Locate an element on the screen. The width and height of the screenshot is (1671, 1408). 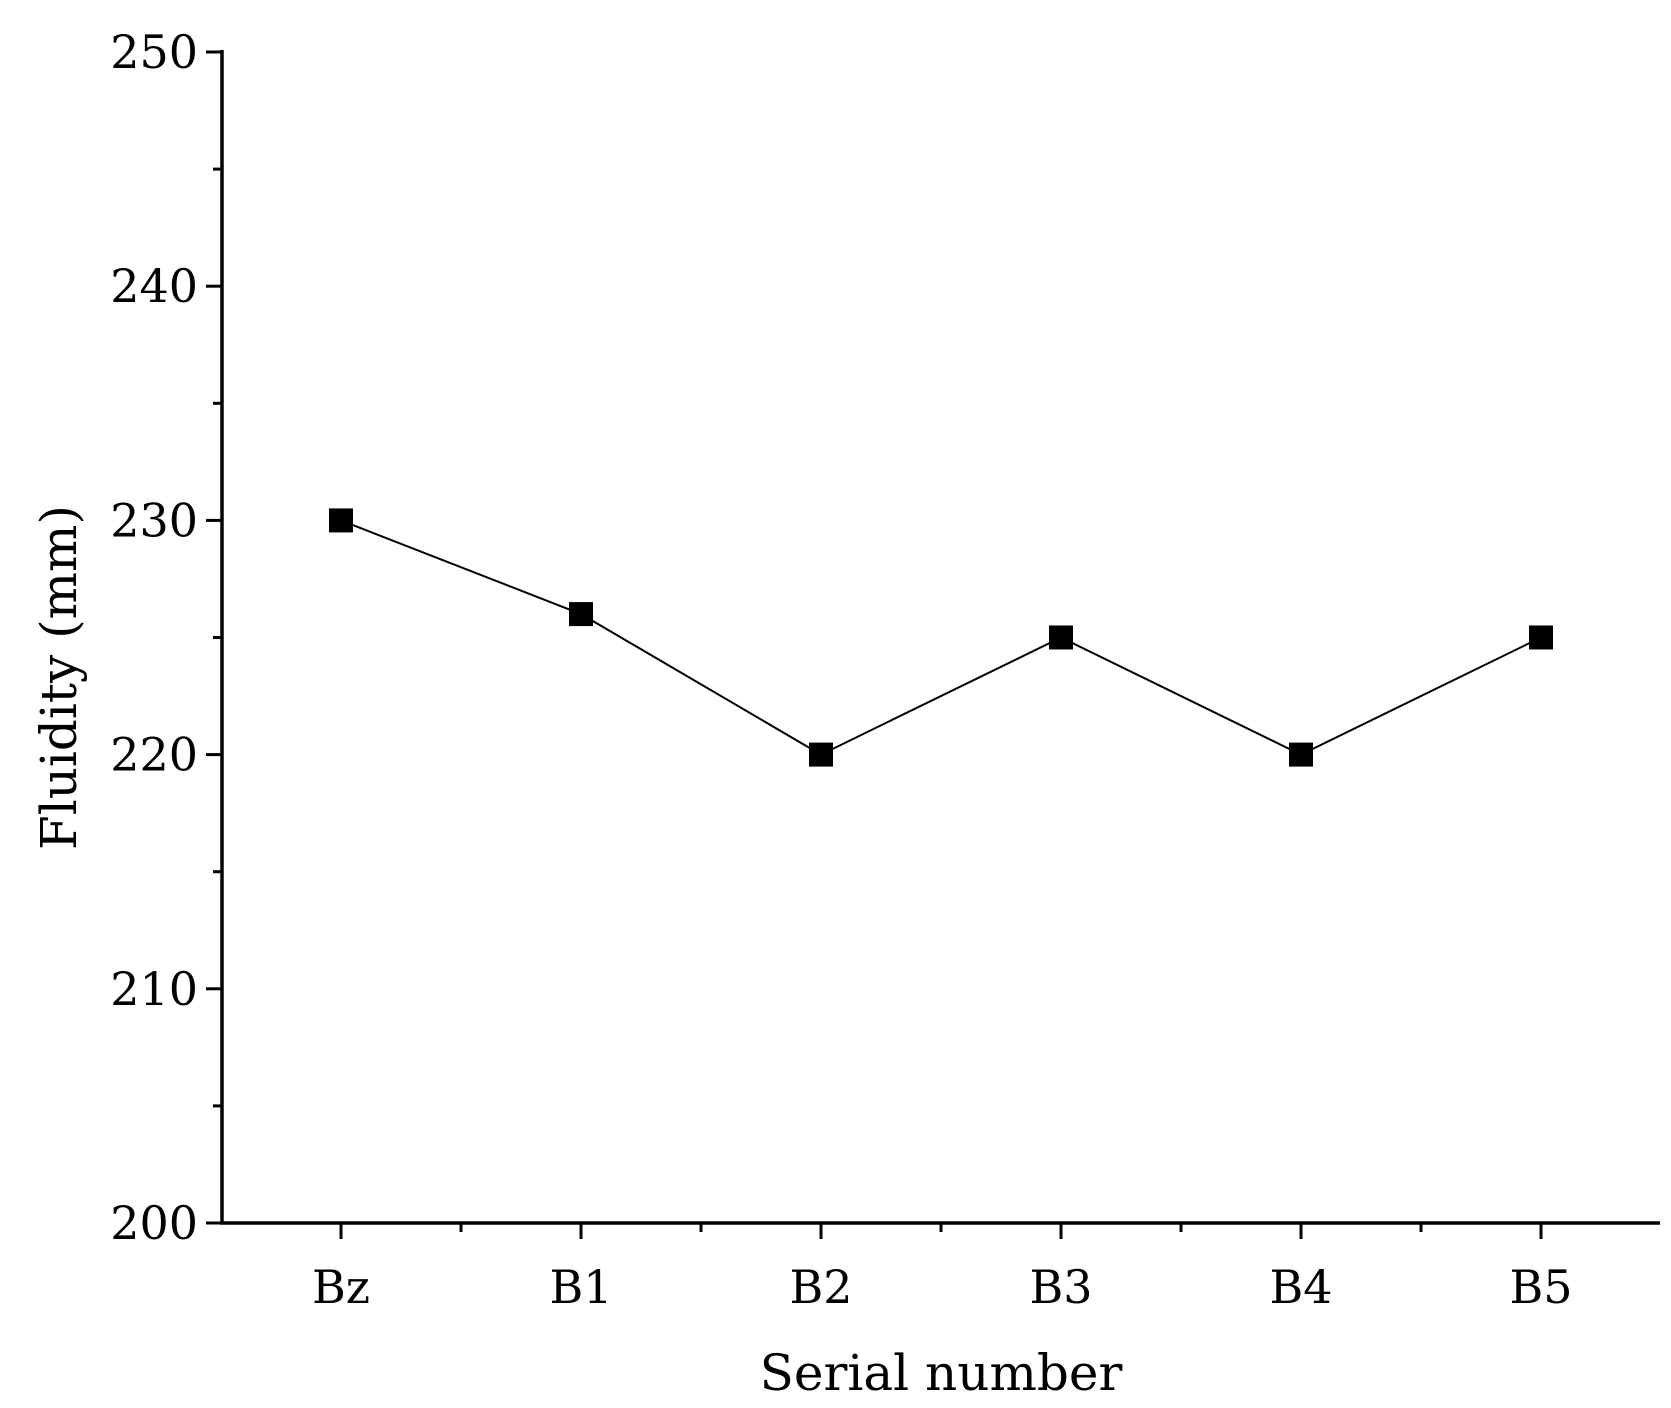
y-tick-label: 210 is located at coordinates (154, 989).